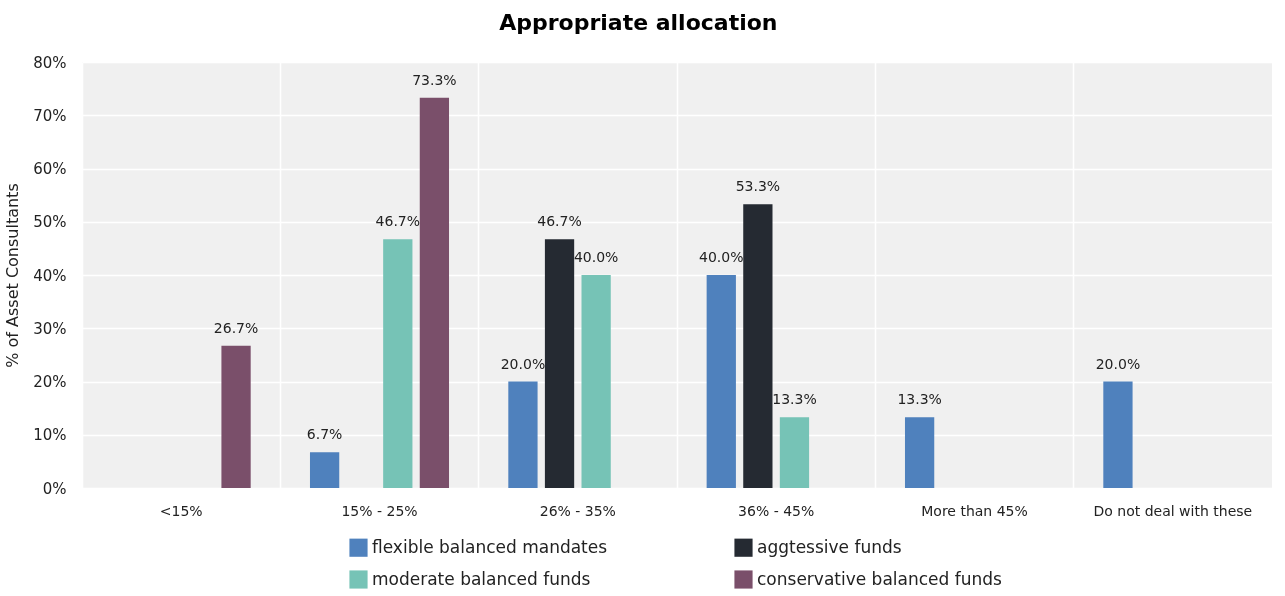 This screenshot has height=596, width=1285. I want to click on y-tick-label: 40%, so click(50, 275).